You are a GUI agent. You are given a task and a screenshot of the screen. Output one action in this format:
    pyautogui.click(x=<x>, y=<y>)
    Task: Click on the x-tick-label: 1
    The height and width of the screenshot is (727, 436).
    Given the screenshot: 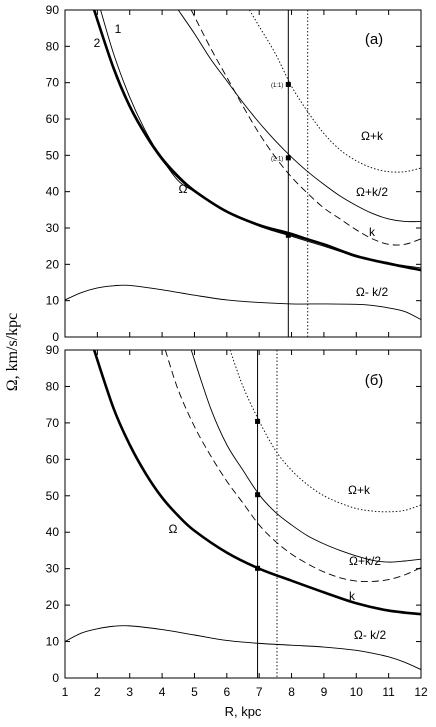 What is the action you would take?
    pyautogui.click(x=65, y=692)
    